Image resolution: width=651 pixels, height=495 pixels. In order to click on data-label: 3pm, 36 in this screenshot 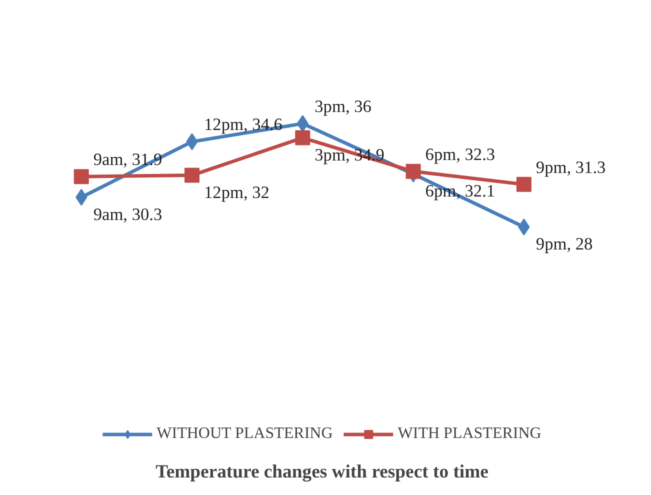, I will do `click(343, 106)`.